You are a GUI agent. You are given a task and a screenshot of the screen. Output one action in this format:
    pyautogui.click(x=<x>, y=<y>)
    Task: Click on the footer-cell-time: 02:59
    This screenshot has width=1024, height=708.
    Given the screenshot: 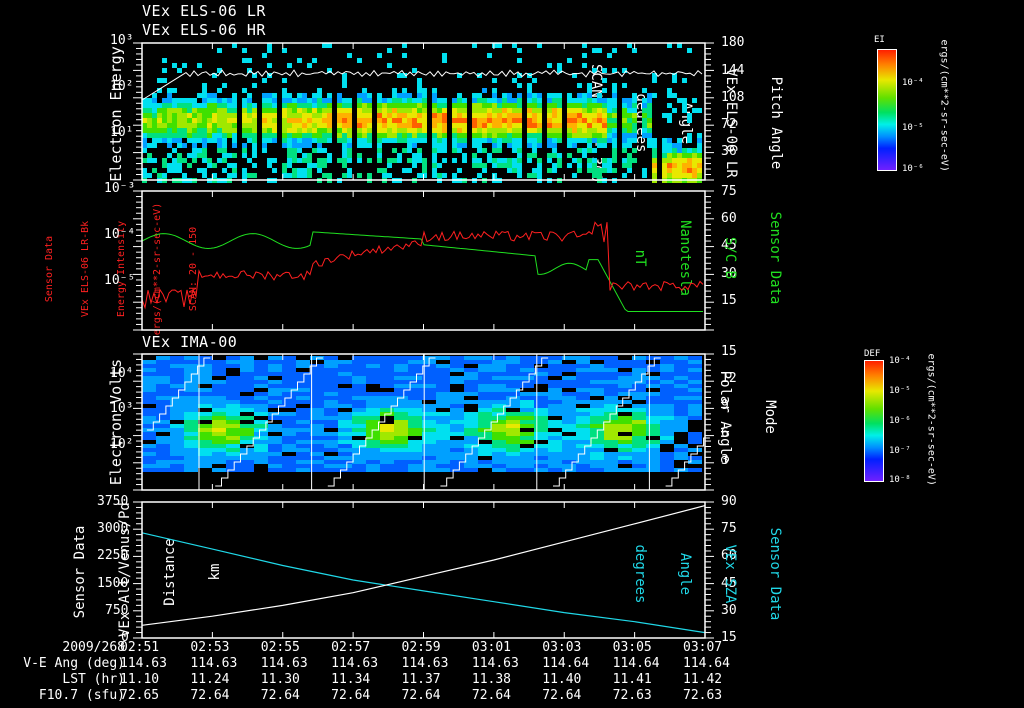 What is the action you would take?
    pyautogui.click(x=421, y=647)
    